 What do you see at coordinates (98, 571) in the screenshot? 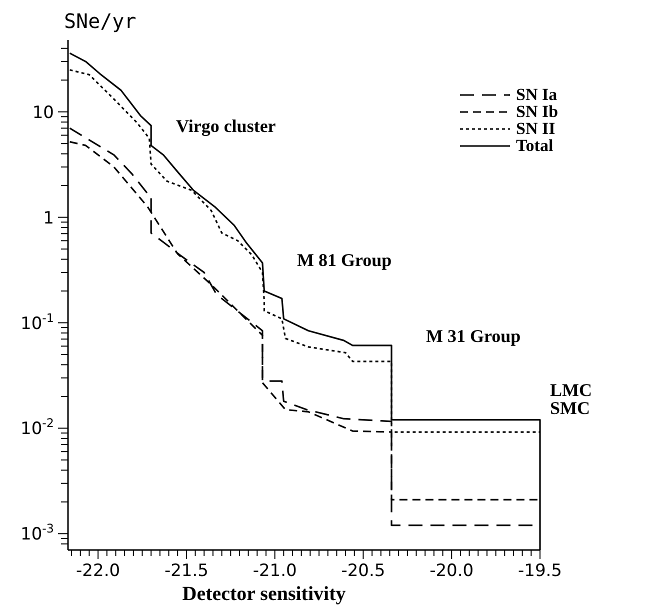
I see `x-tick-label: -22.0` at bounding box center [98, 571].